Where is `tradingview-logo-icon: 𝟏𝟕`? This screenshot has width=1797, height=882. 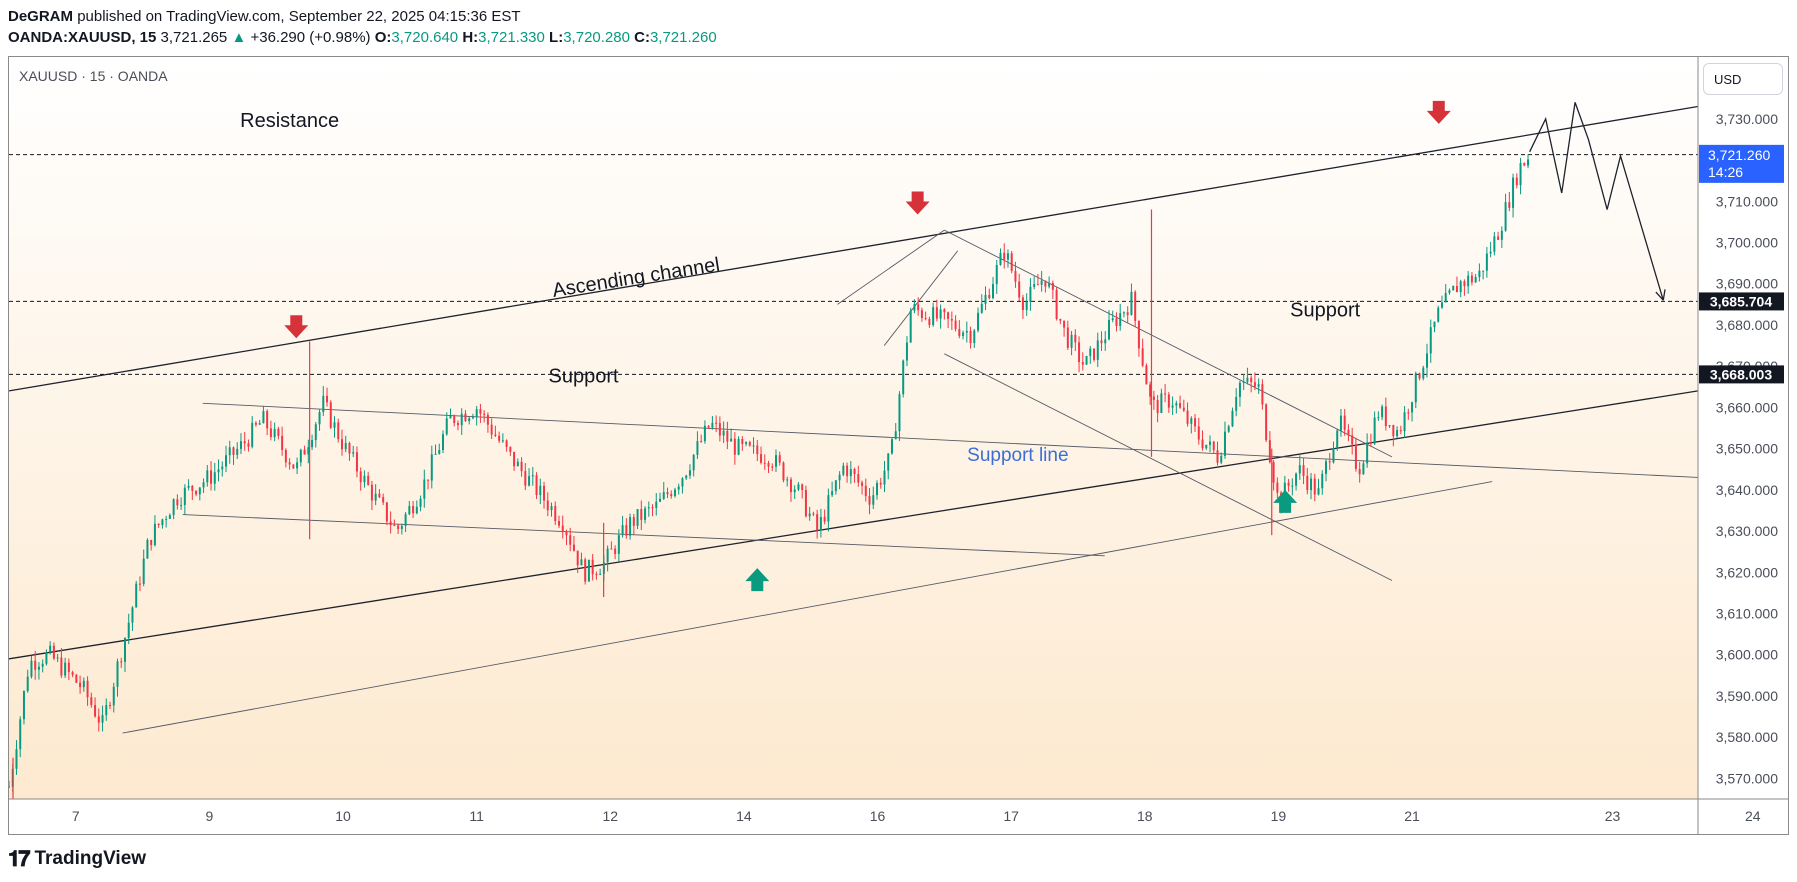 tradingview-logo-icon: 𝟏𝟕 is located at coordinates (19, 858).